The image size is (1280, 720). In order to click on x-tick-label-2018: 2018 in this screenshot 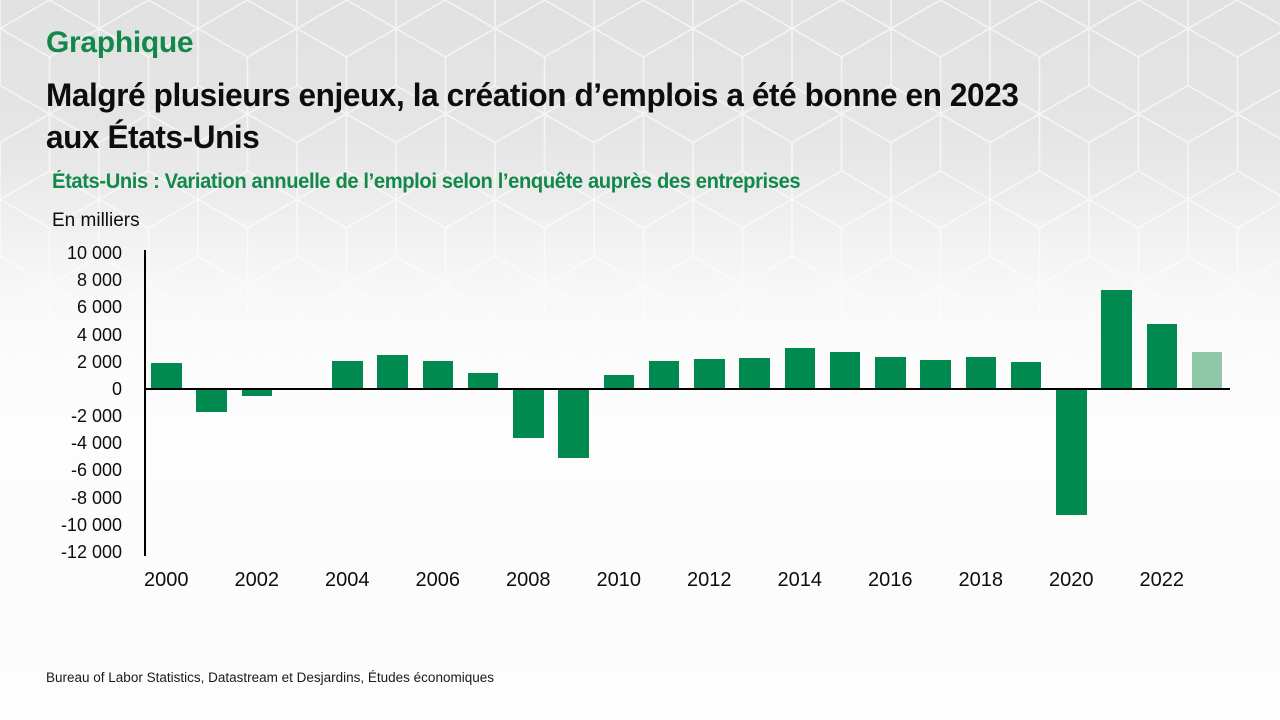, I will do `click(981, 580)`.